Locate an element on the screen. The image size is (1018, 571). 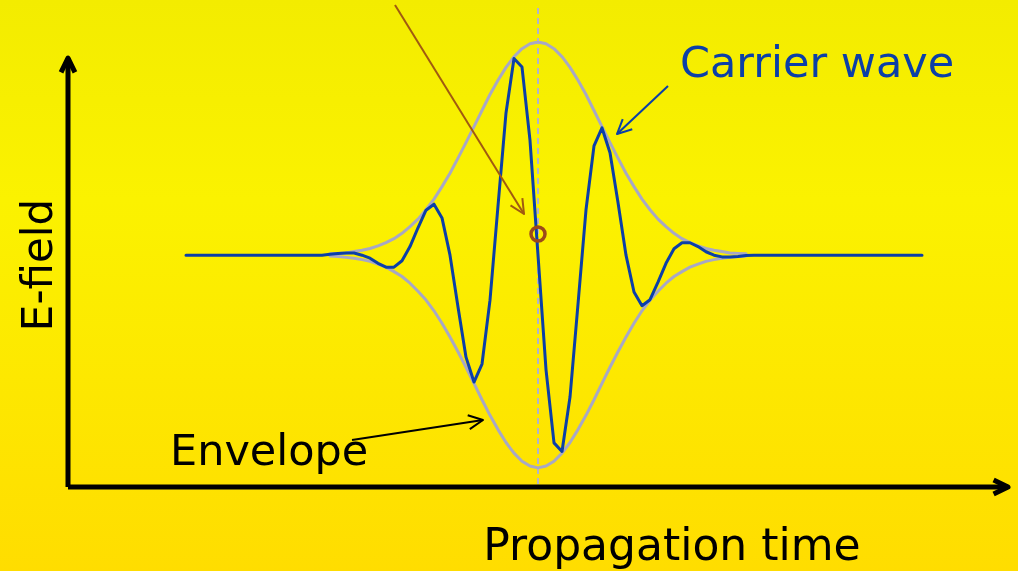
annotation: Carrier wave is located at coordinates (817, 62).